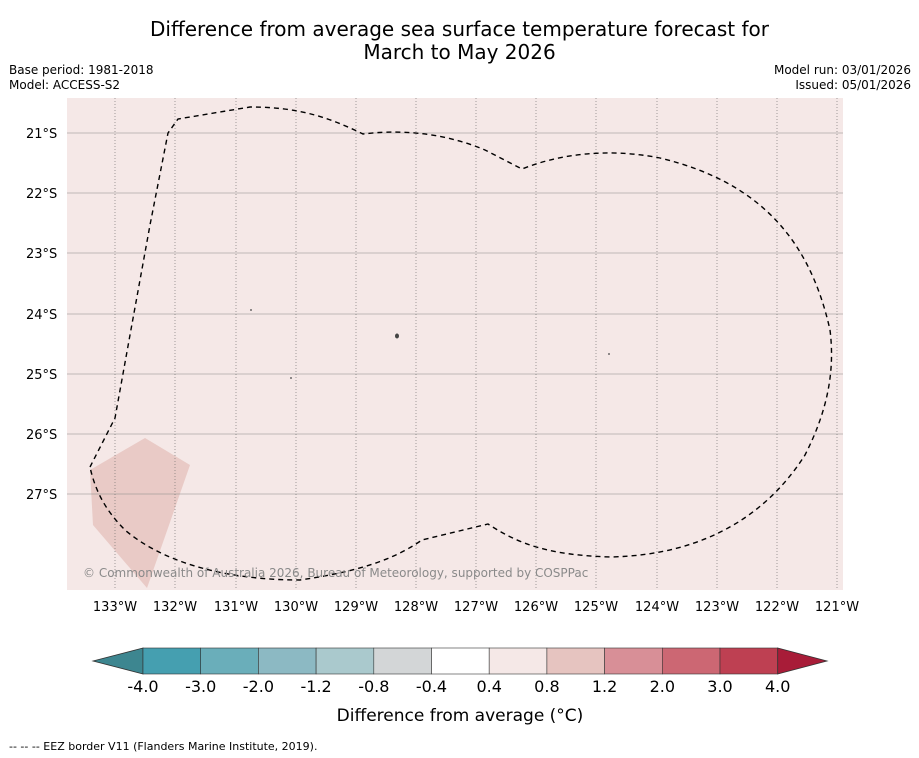  Describe the element at coordinates (140, 513) in the screenshot. I see `anomaly-patch` at that location.